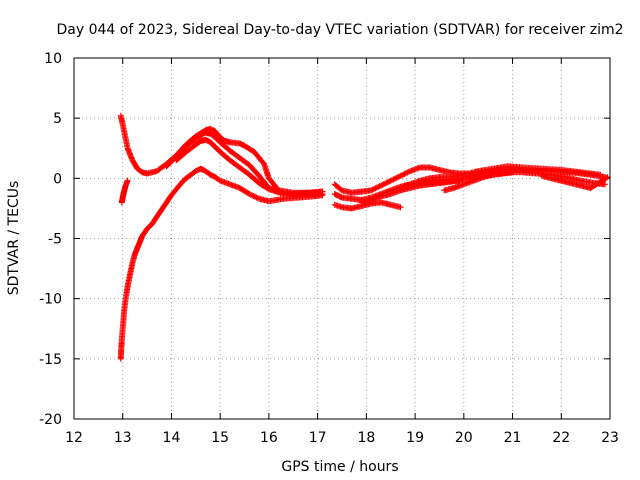 Image resolution: width=640 pixels, height=480 pixels. What do you see at coordinates (53, 59) in the screenshot?
I see `y-tick-label: 10` at bounding box center [53, 59].